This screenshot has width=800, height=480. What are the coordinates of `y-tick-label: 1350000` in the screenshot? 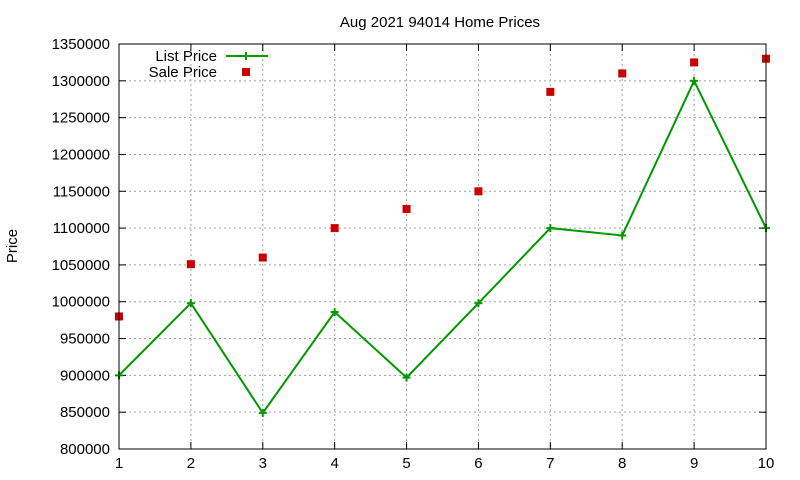 It's located at (81, 44).